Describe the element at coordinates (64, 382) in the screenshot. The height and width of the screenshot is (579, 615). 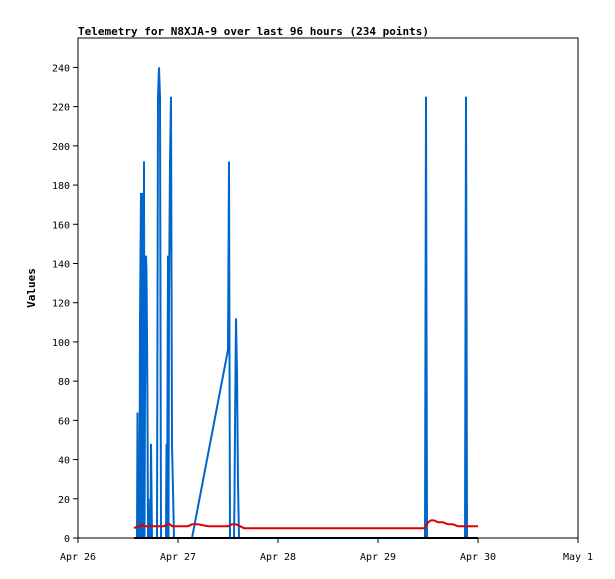
I see `y-tick-label: 80` at that location.